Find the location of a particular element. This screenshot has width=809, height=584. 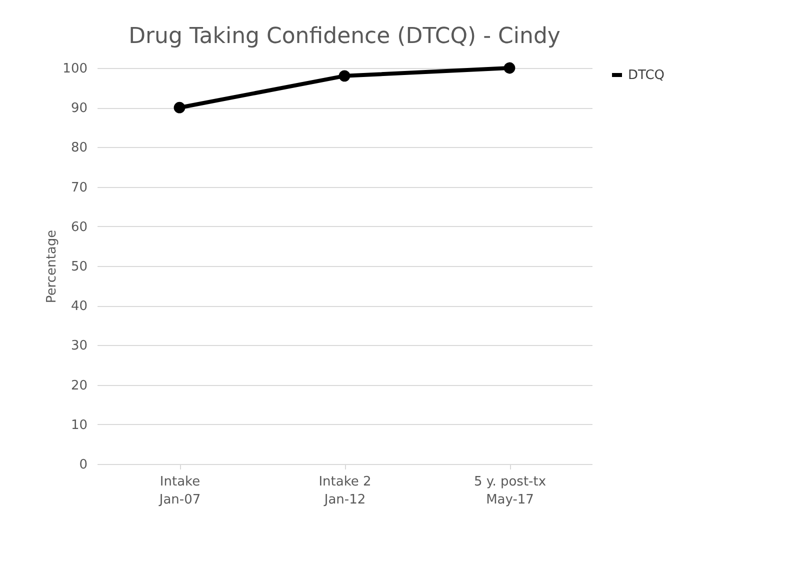

y-tick-label: 50 is located at coordinates (79, 267).